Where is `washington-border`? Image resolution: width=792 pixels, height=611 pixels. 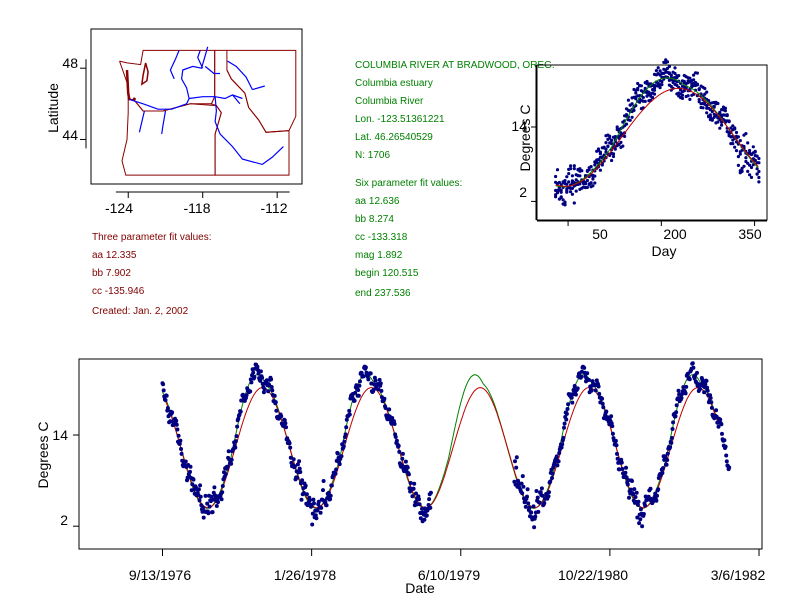
washington-border is located at coordinates (167, 80).